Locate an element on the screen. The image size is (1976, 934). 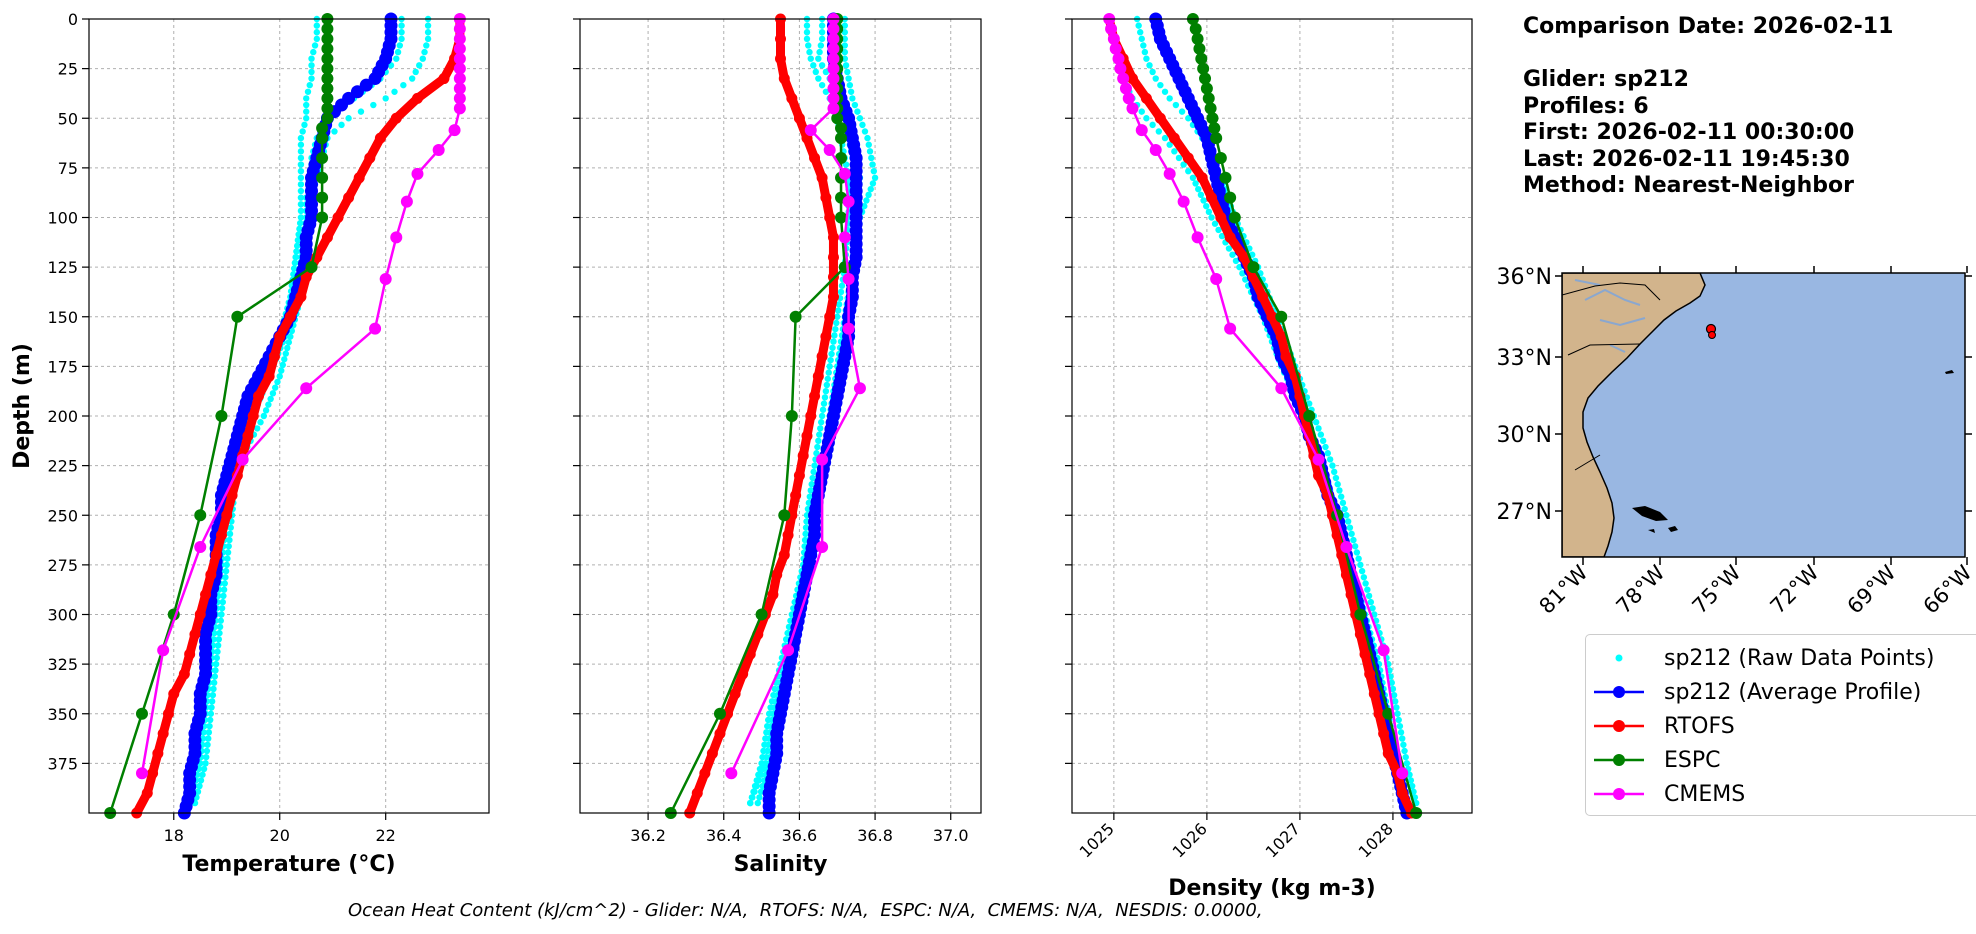
x-tick-label: 1026 is located at coordinates (1190, 840).